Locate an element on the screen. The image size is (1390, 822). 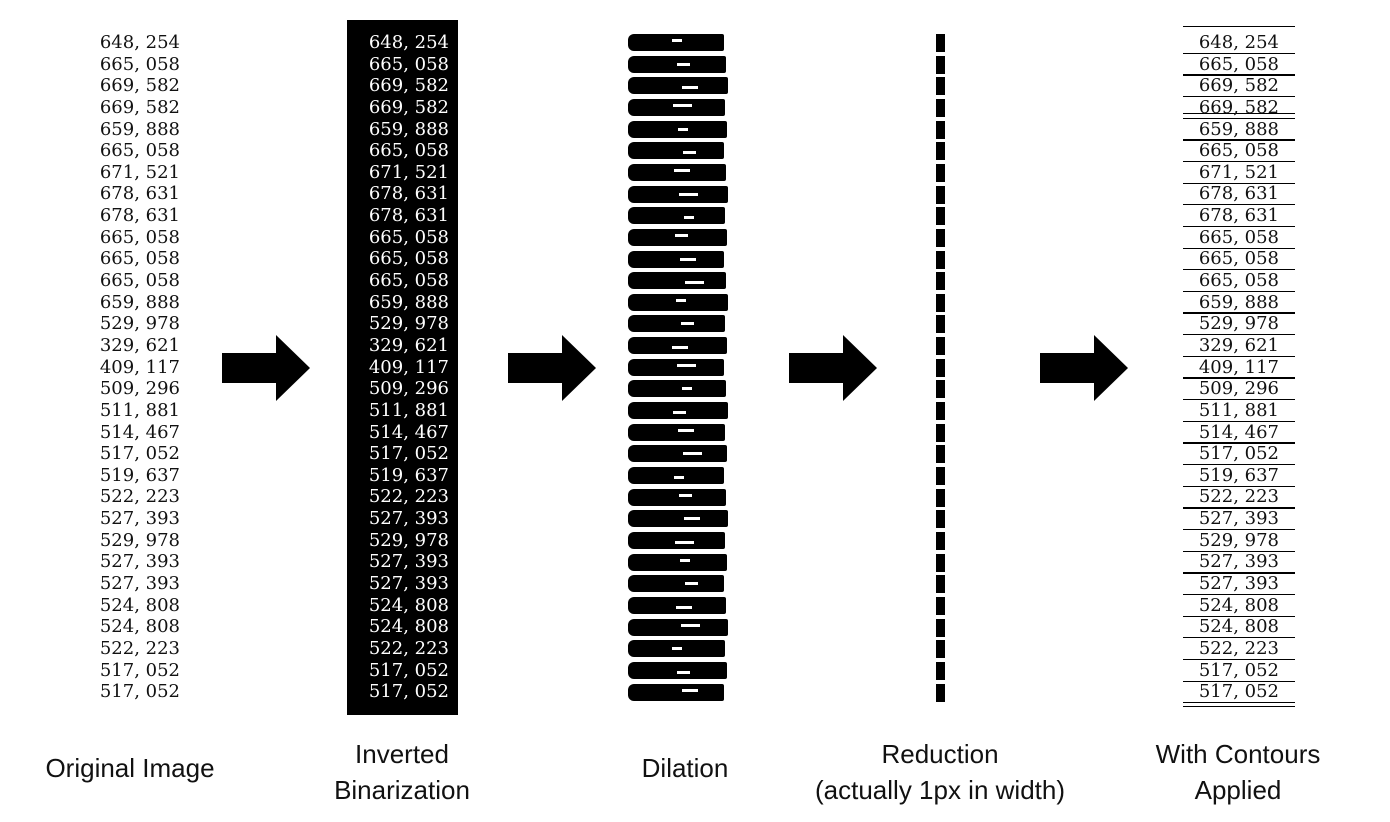
contour-number-row: 527, 393 is located at coordinates (1238, 519).